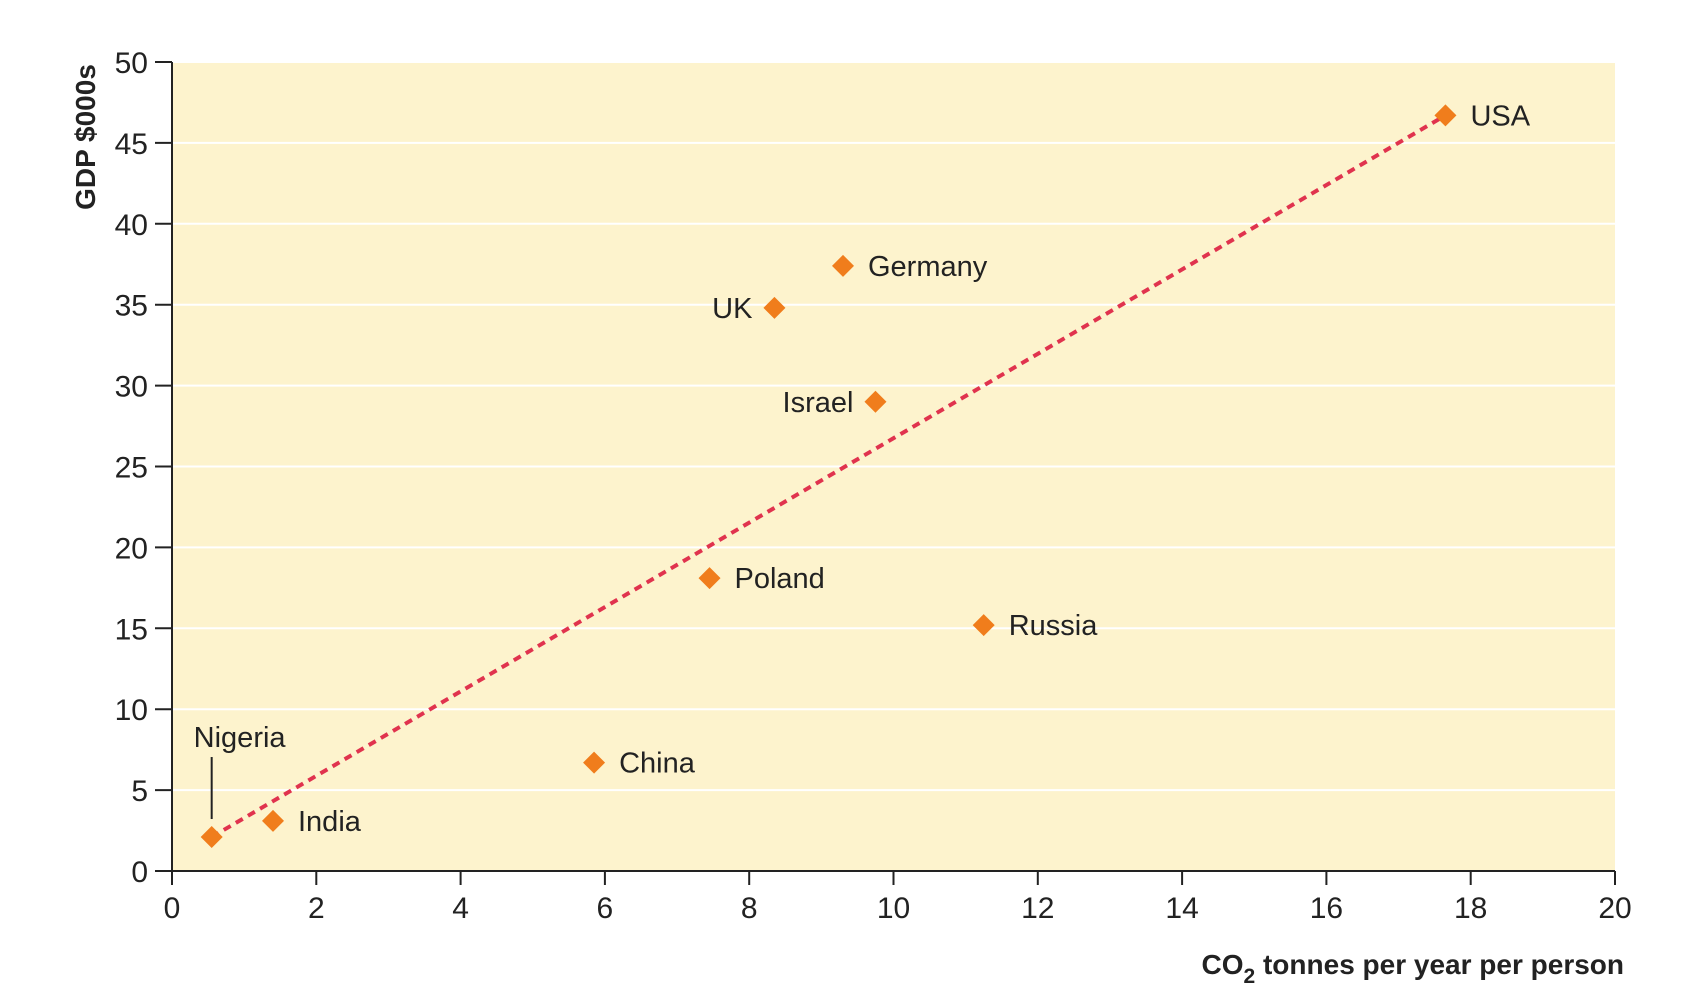  Describe the element at coordinates (842, 265) in the screenshot. I see `point-germany` at that location.